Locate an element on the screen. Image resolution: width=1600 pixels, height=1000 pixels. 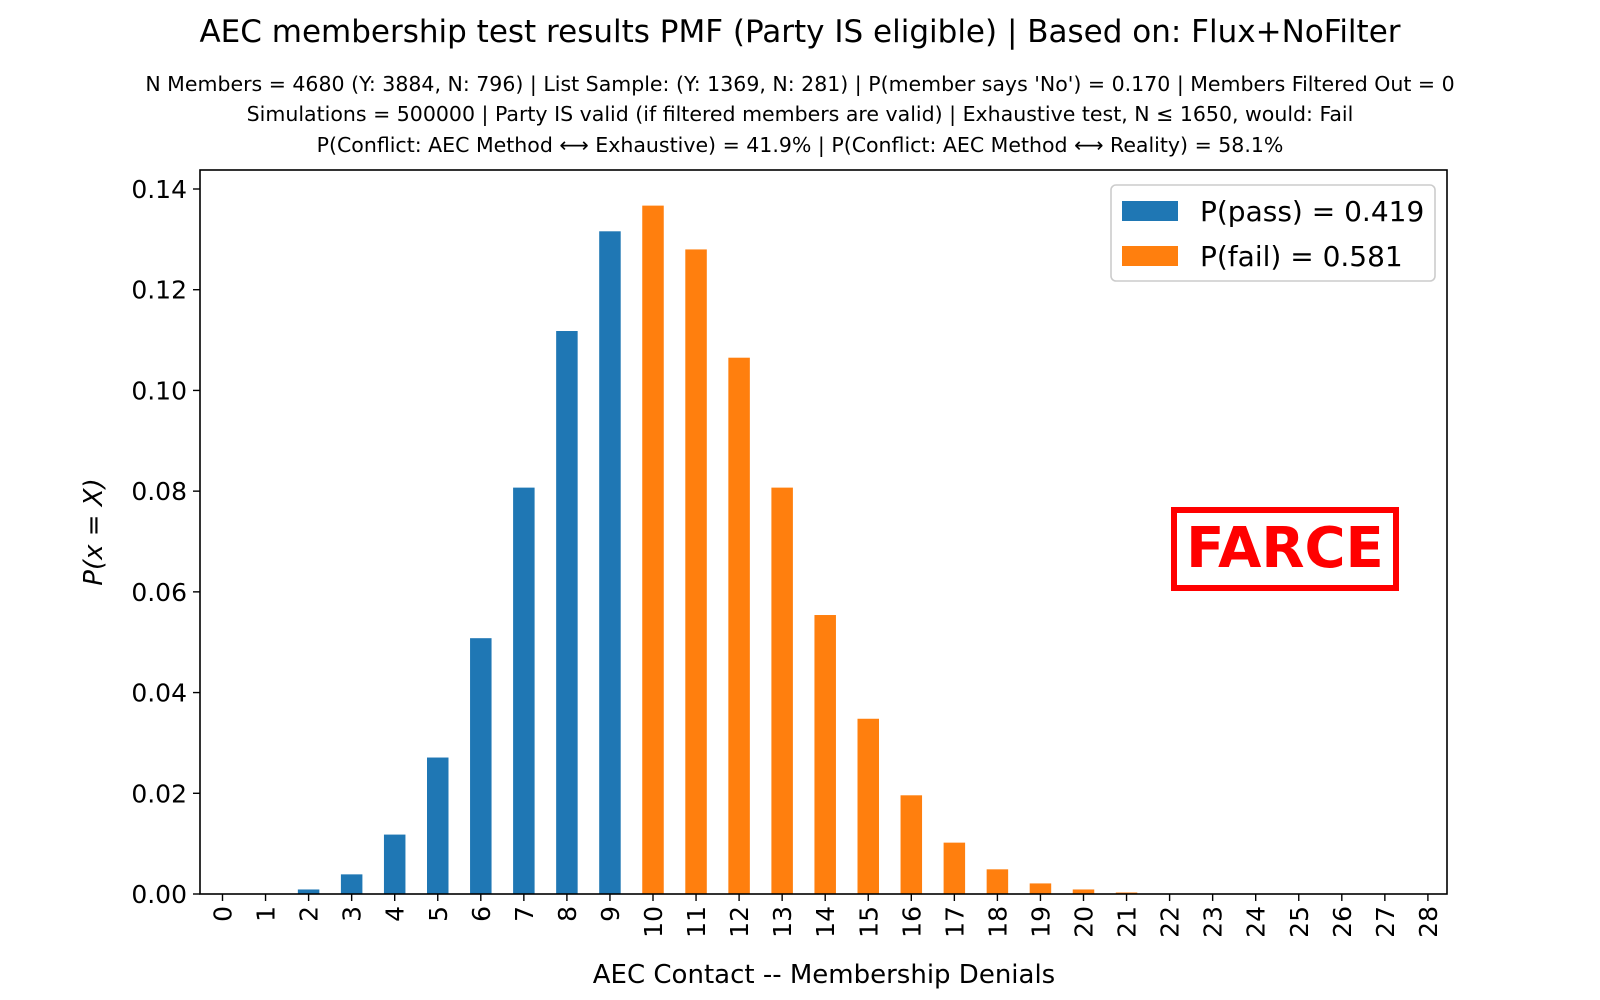
x-tick-label-16: 16 is located at coordinates (911, 922).